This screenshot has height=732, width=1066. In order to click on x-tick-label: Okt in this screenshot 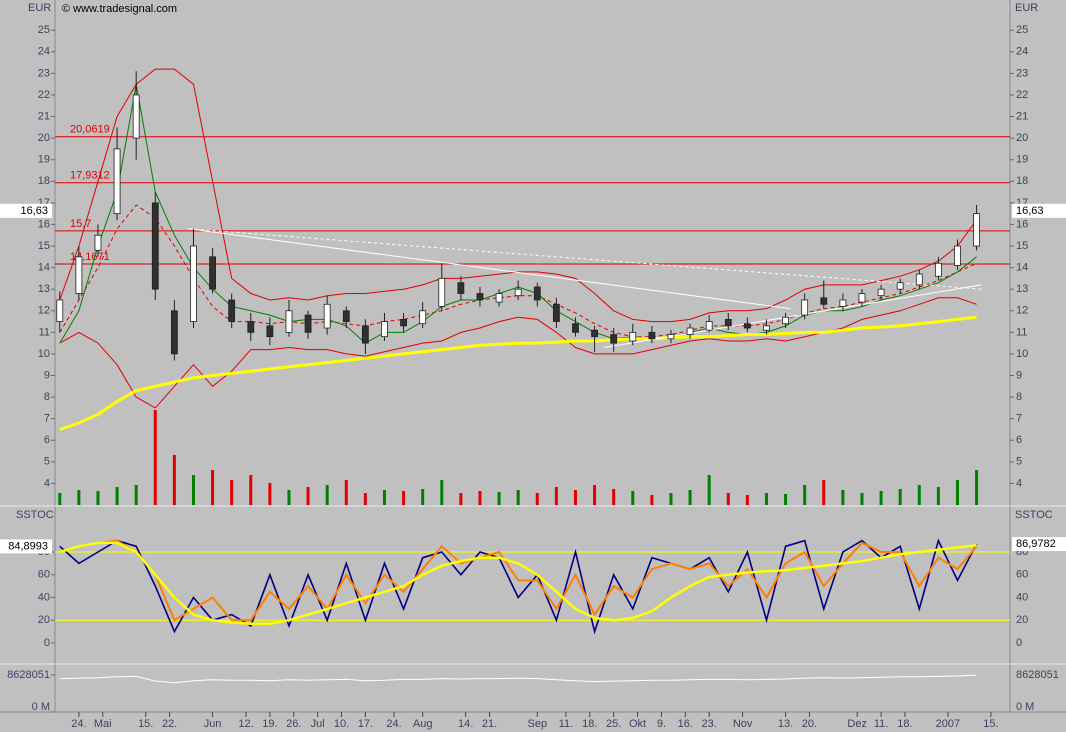, I will do `click(637, 724)`.